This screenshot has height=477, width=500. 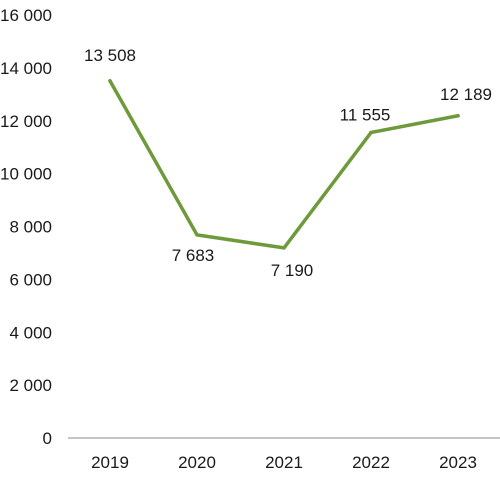 What do you see at coordinates (30, 279) in the screenshot?
I see `y-tick-label: 6 000` at bounding box center [30, 279].